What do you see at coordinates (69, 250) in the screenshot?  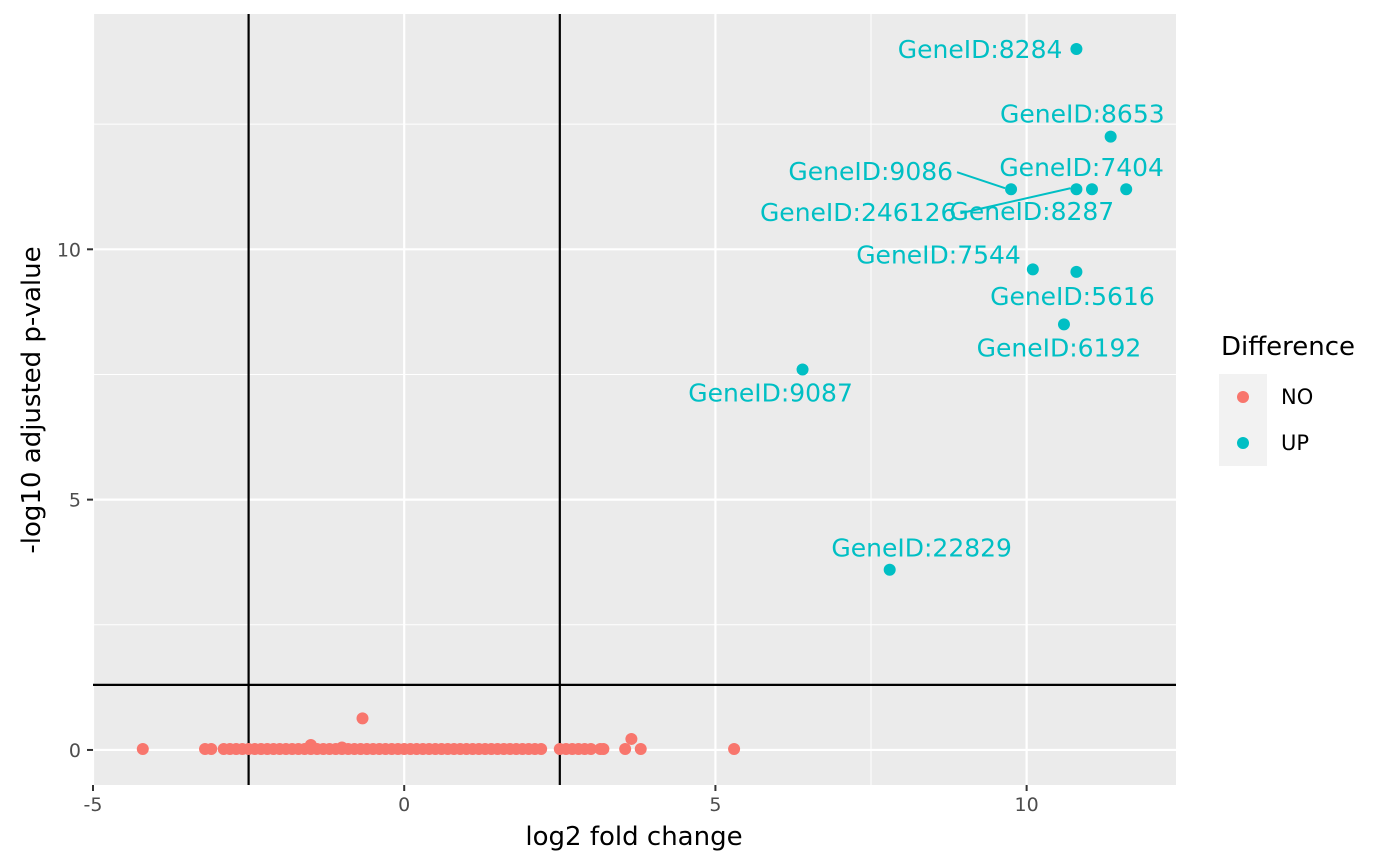 I see `y-tick-label: 10` at bounding box center [69, 250].